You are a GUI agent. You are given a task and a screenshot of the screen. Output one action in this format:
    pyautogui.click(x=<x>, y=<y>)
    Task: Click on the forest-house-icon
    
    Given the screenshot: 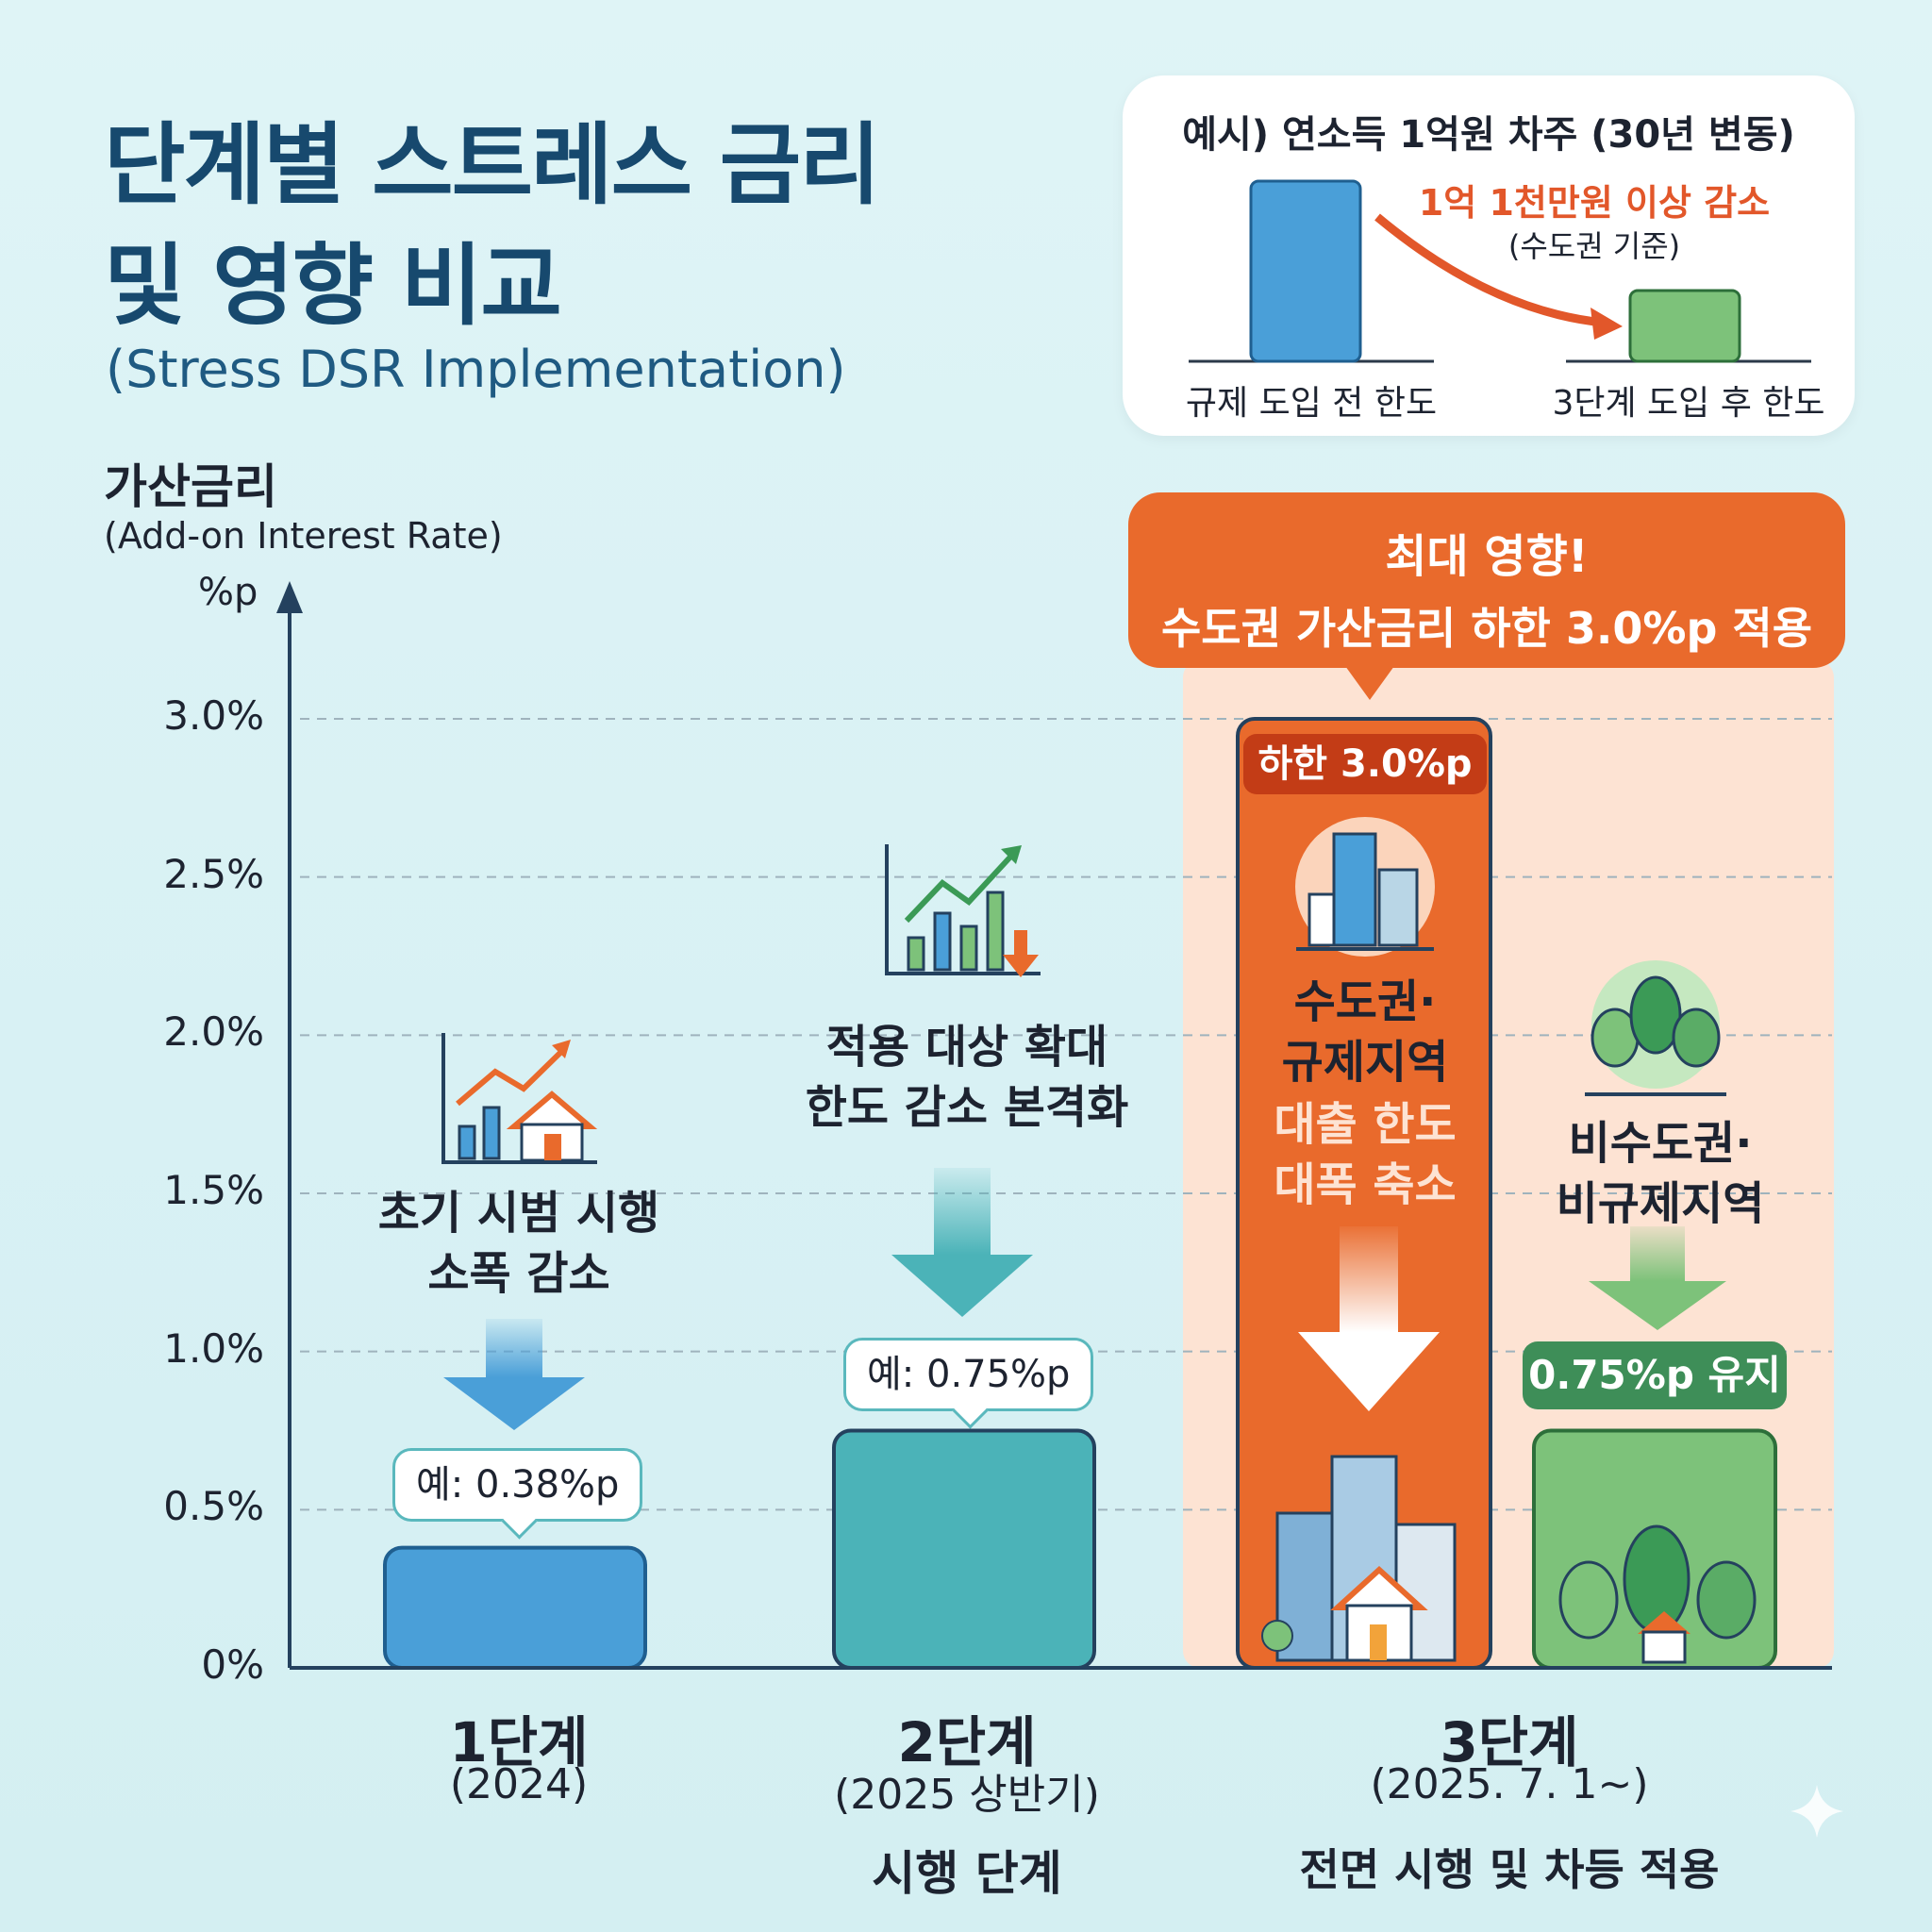 What is the action you would take?
    pyautogui.click(x=1657, y=1594)
    